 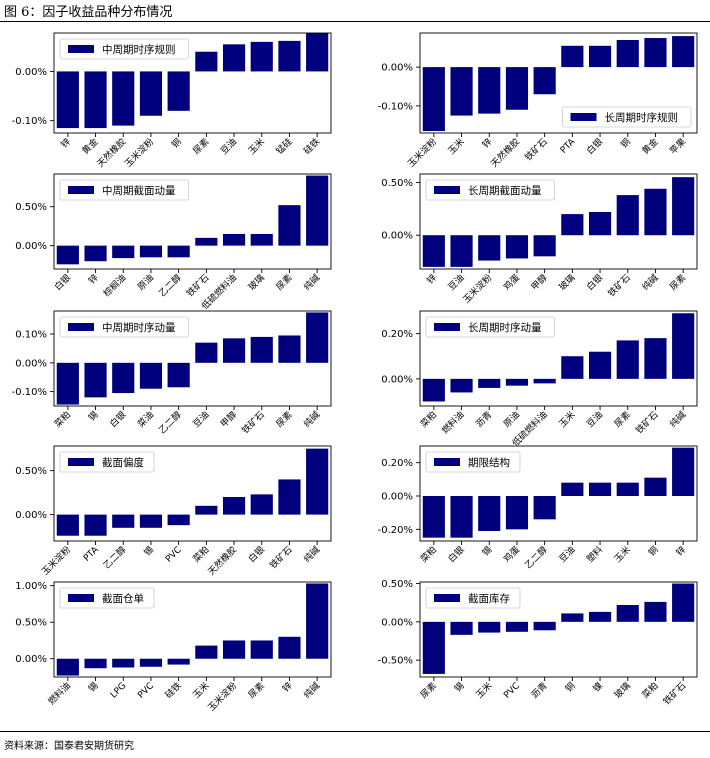 I want to click on y-tick-label: -0.20%, so click(x=395, y=530).